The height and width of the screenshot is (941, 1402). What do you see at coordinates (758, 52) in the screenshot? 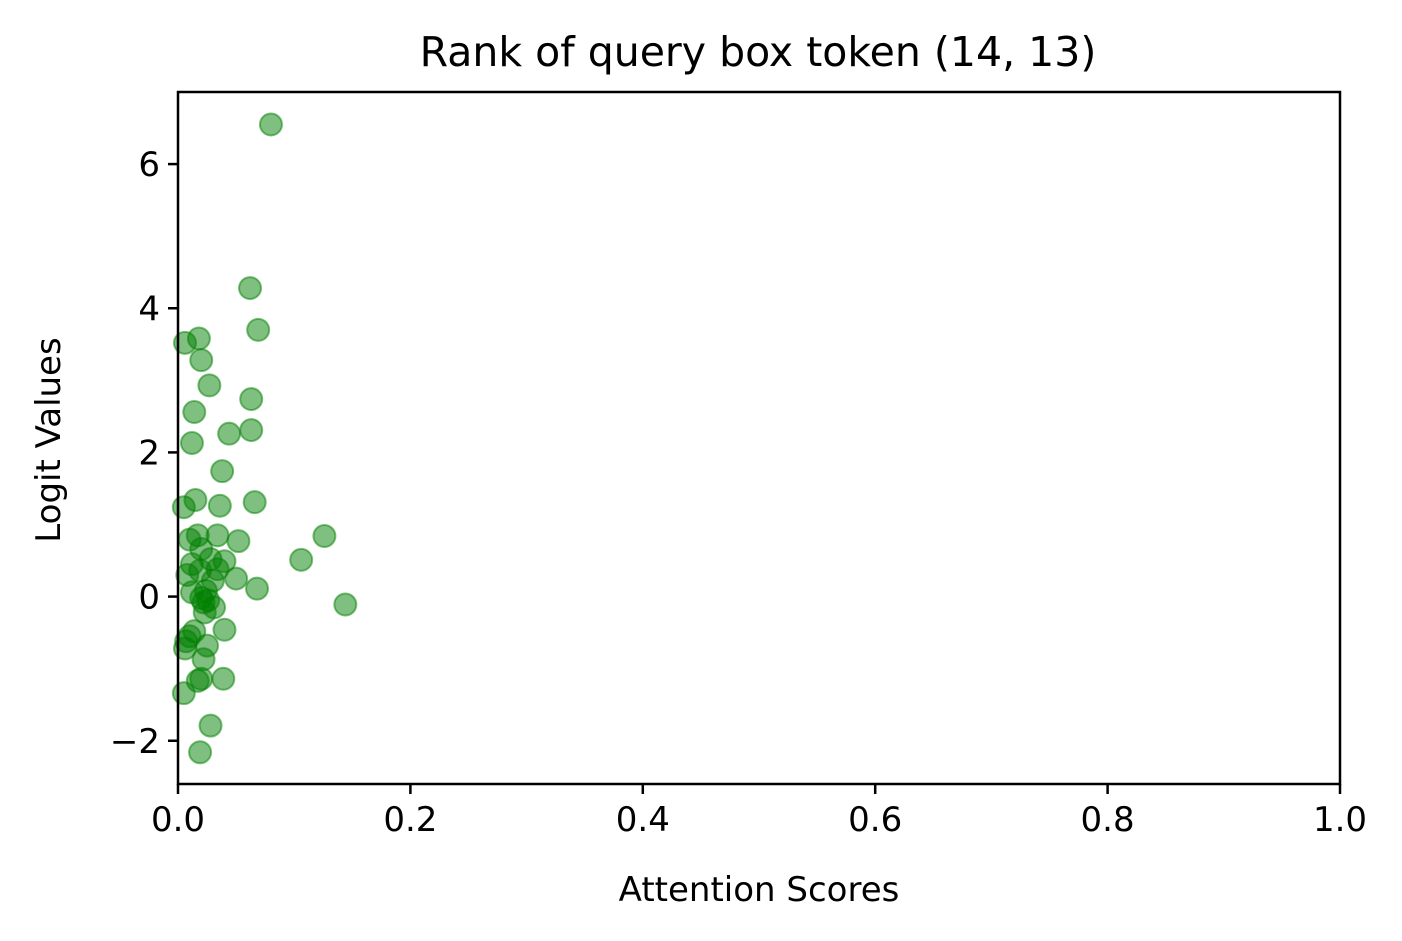
I see `chart-title: Rank of query box token (14, 13)` at bounding box center [758, 52].